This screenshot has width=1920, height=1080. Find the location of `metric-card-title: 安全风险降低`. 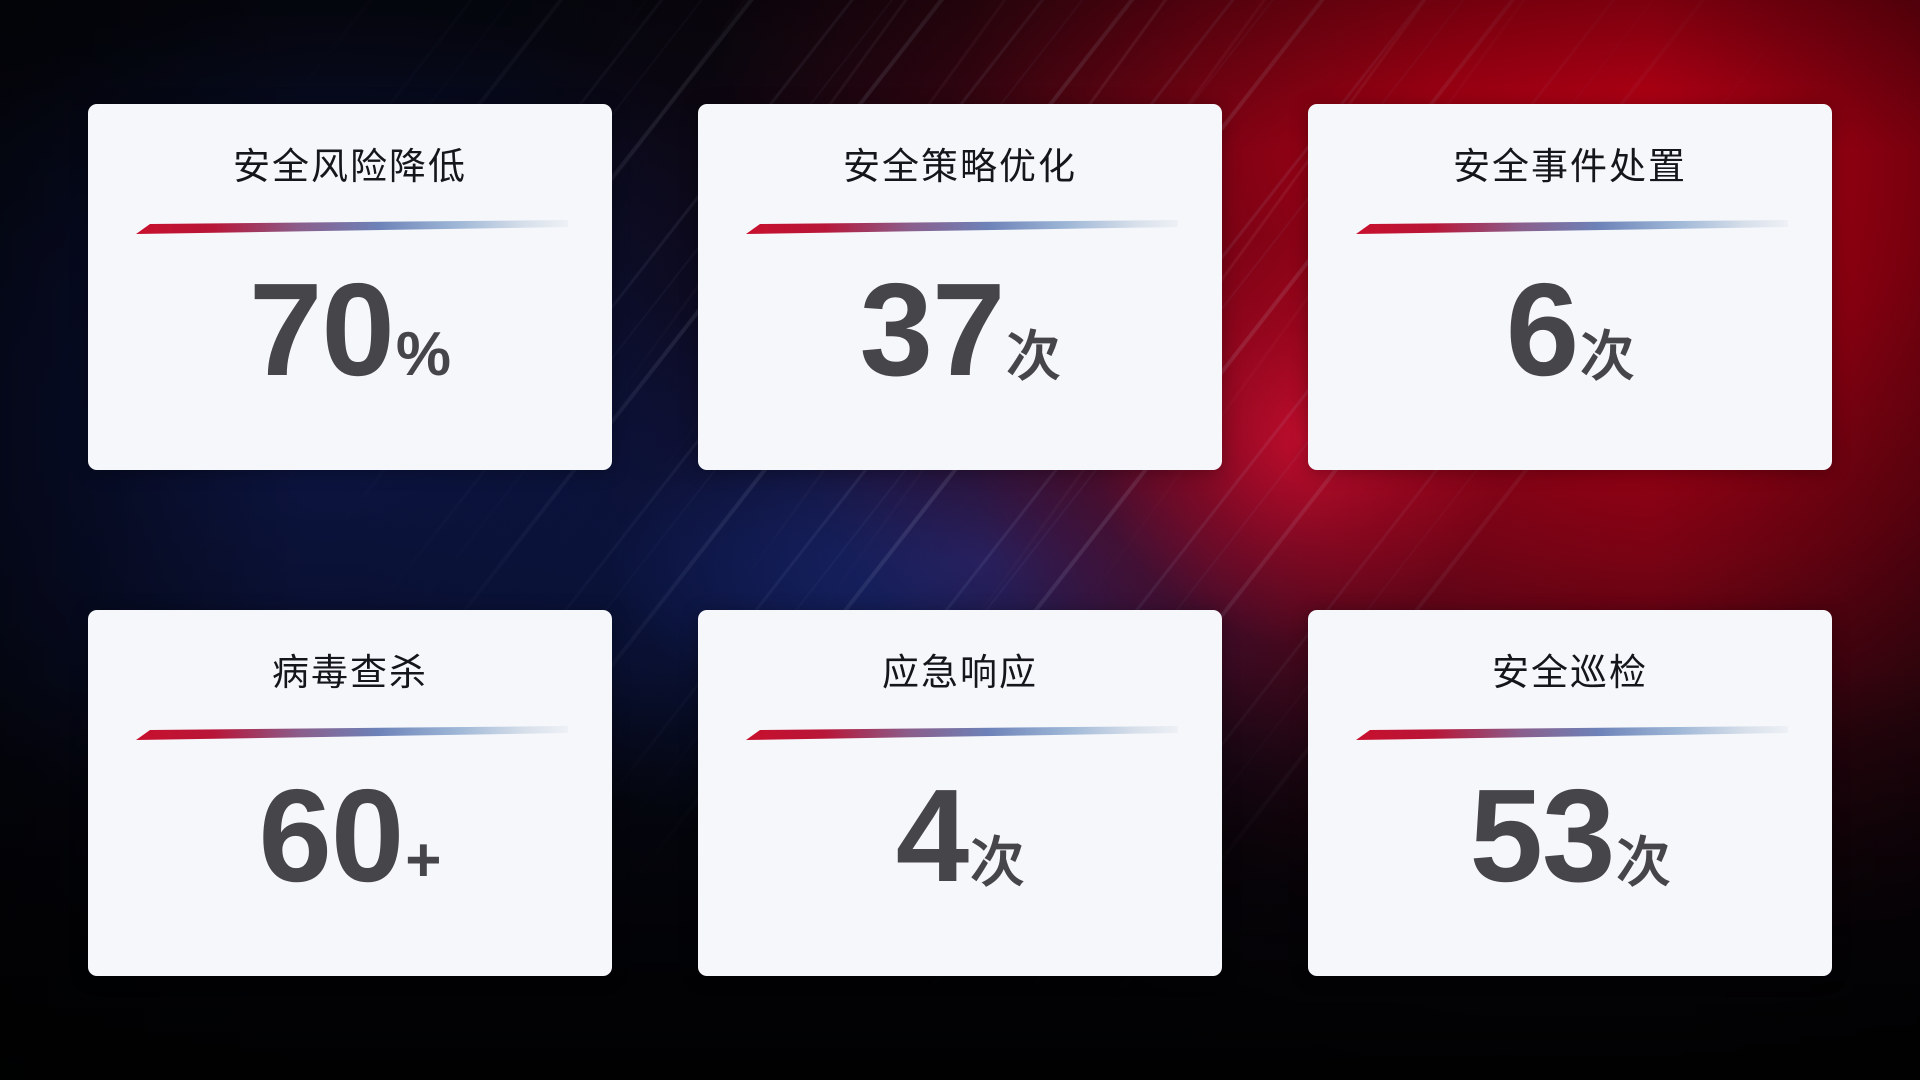

metric-card-title: 安全风险降低 is located at coordinates (350, 166).